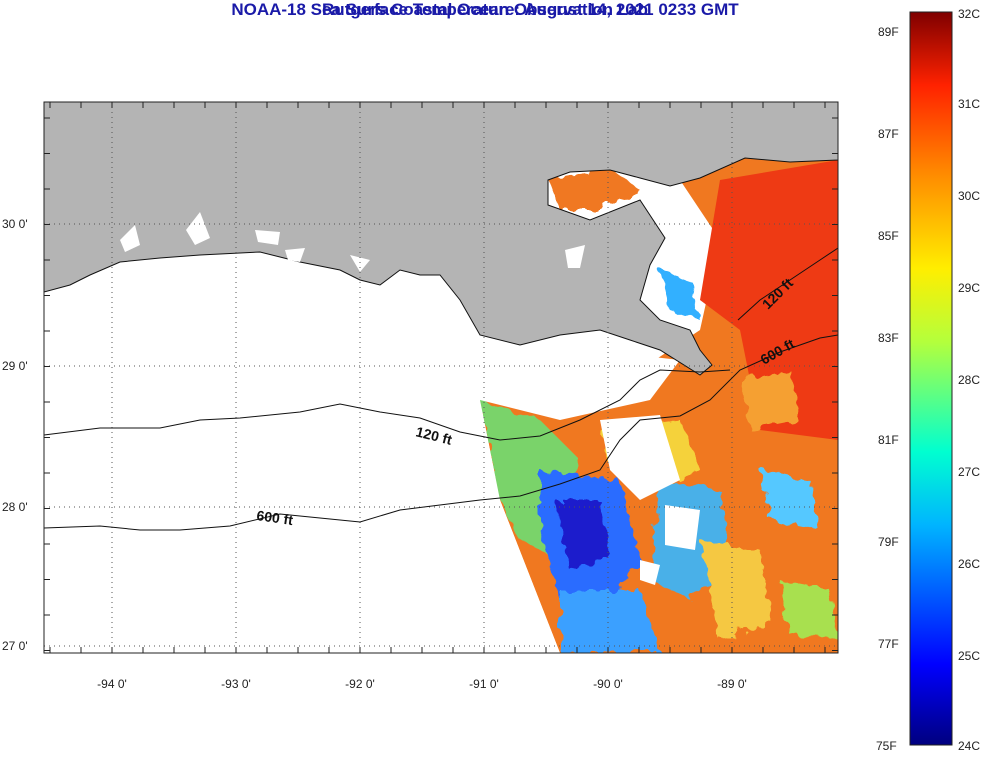 This screenshot has height=761, width=992. What do you see at coordinates (15, 646) in the screenshot?
I see `lat-tick-label: 27 0'` at bounding box center [15, 646].